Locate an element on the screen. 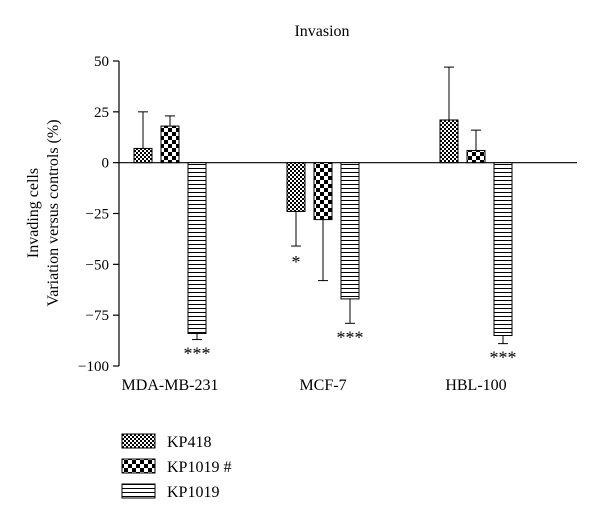 Image resolution: width=600 pixels, height=526 pixels. y-tick-label: −75 is located at coordinates (97, 316).